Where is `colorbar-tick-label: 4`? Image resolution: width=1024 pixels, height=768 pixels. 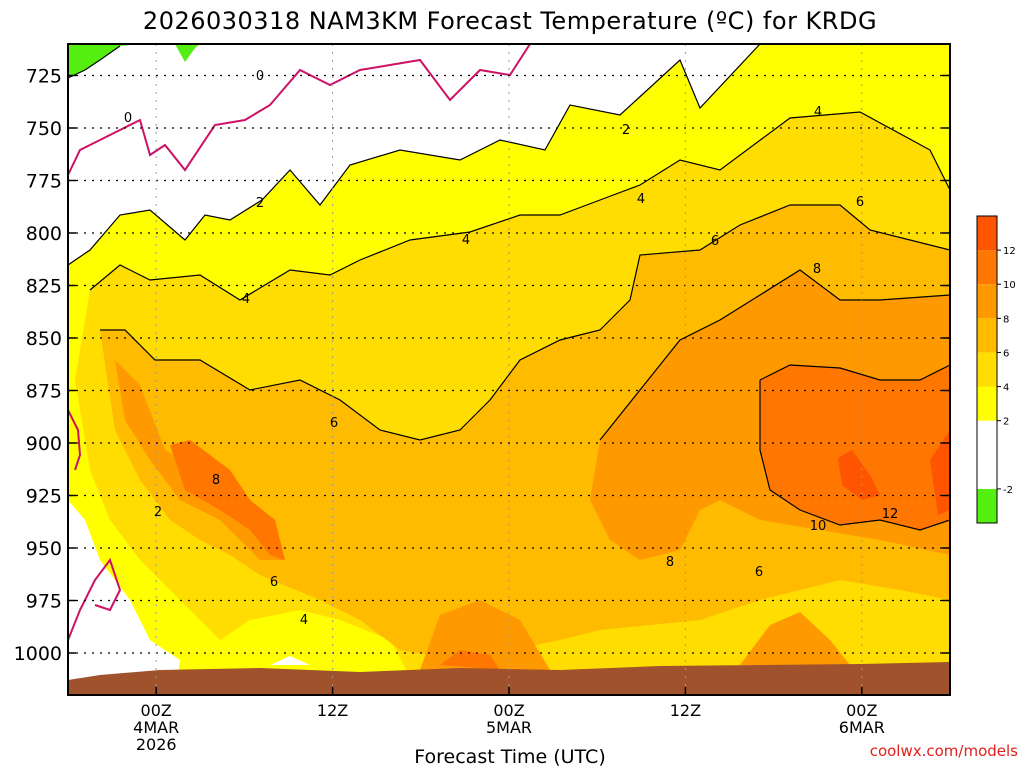 colorbar-tick-label: 4 is located at coordinates (1006, 388).